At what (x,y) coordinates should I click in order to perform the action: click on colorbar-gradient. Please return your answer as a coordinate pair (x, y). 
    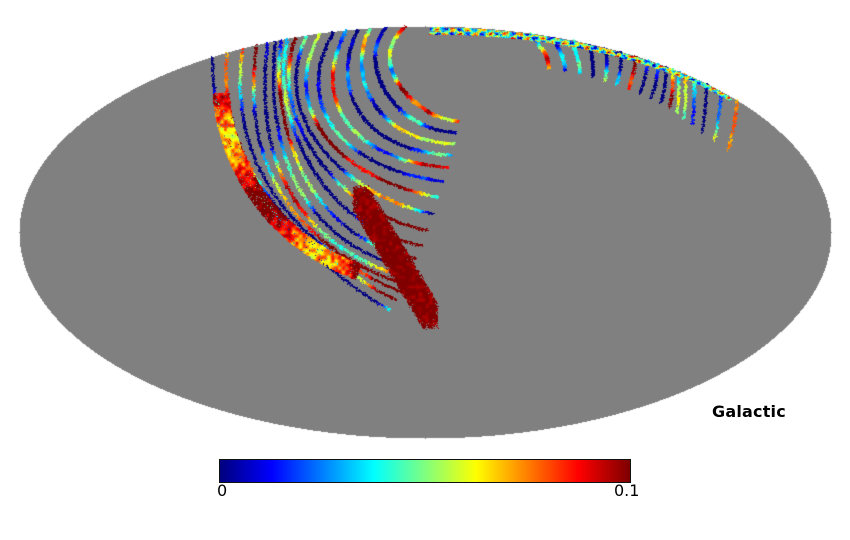
    Looking at the image, I should click on (425, 471).